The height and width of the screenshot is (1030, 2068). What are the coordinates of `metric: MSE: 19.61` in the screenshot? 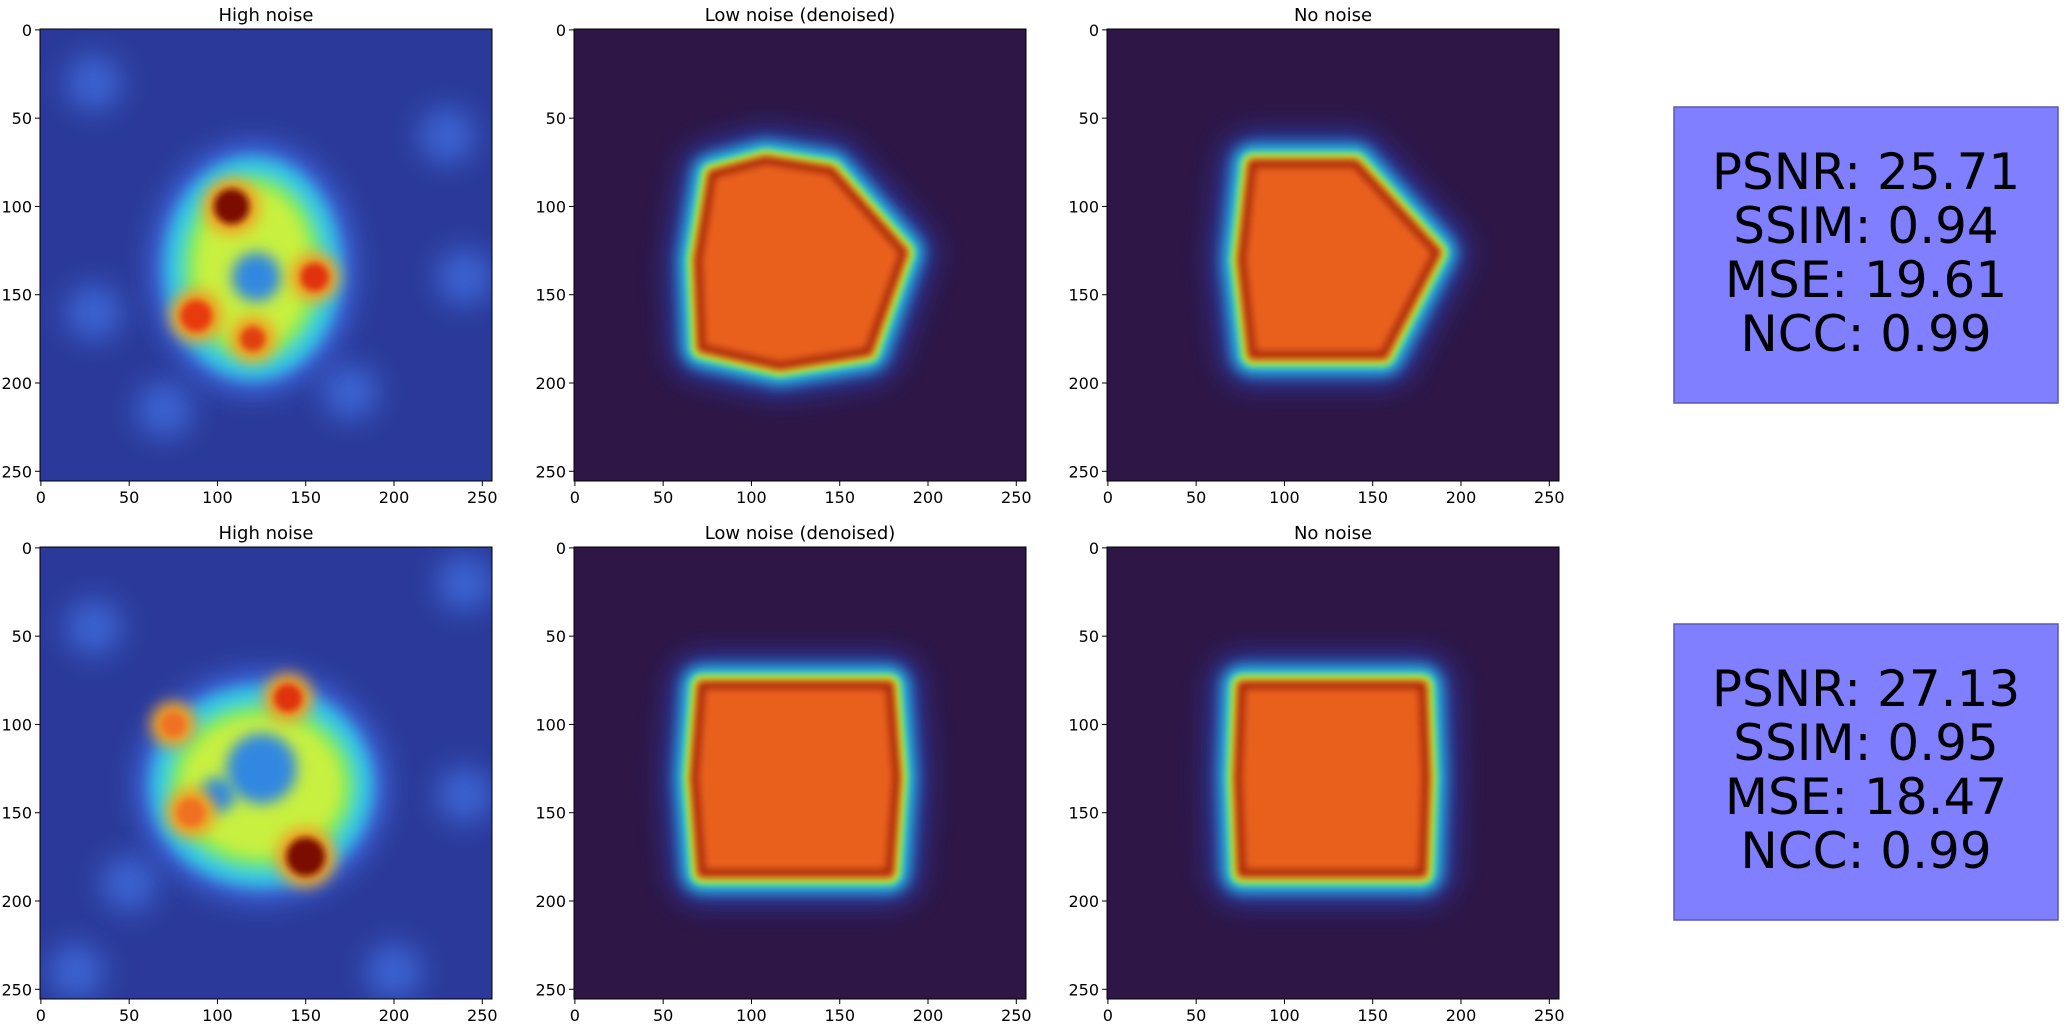 It's located at (1866, 280).